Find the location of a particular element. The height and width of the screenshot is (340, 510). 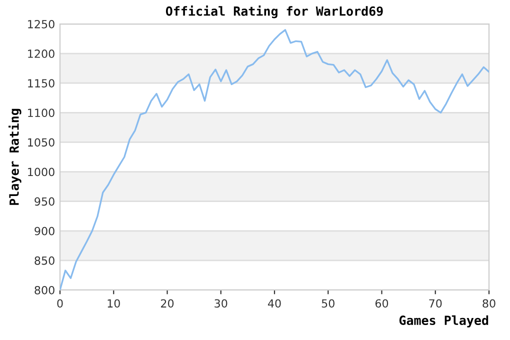

y-tick-label: 1150 is located at coordinates (41, 83).